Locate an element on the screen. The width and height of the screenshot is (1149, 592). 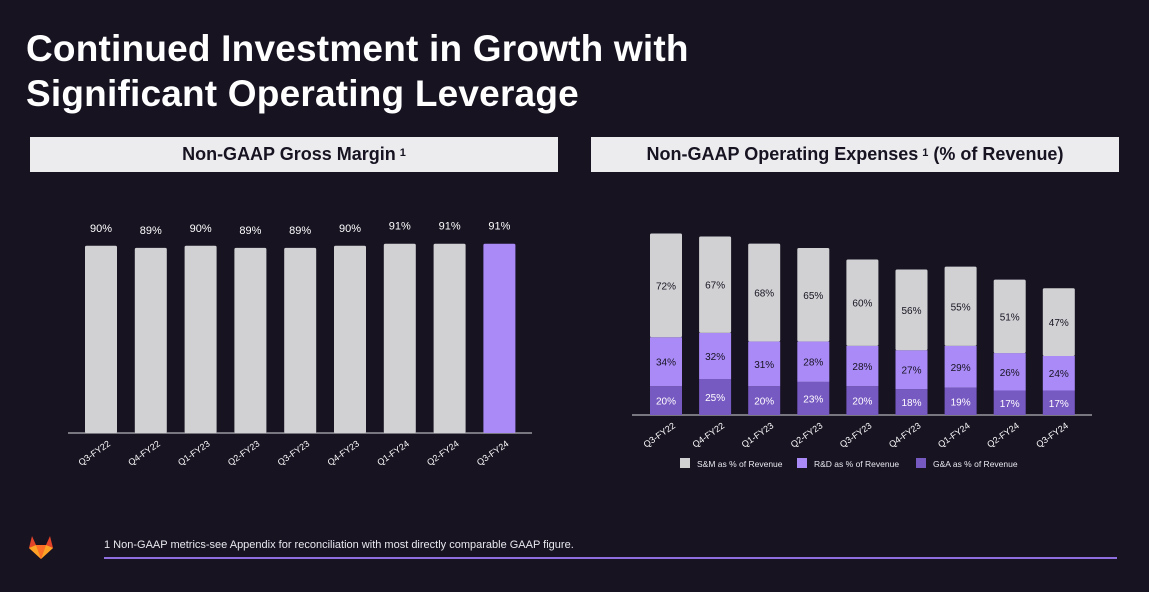
data-label: 29% is located at coordinates (961, 368).